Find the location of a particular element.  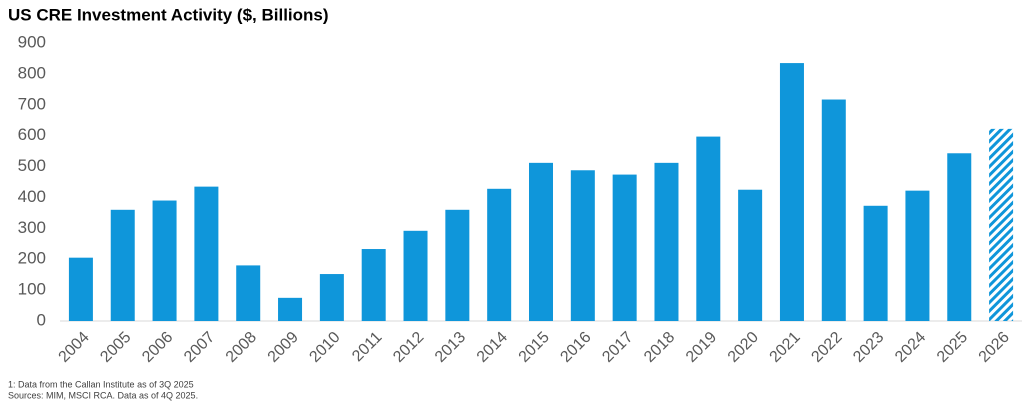

x-tick-label: 2024 is located at coordinates (910, 347).